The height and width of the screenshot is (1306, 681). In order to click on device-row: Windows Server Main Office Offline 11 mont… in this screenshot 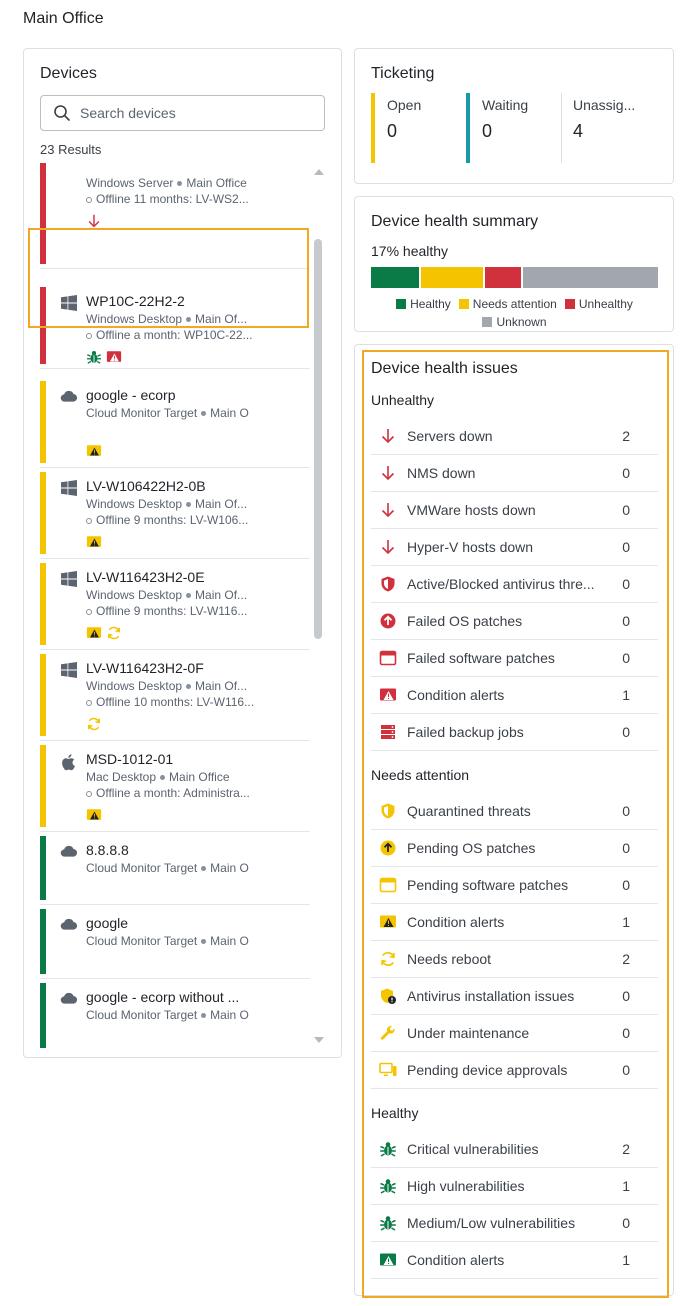, I will do `click(175, 216)`.